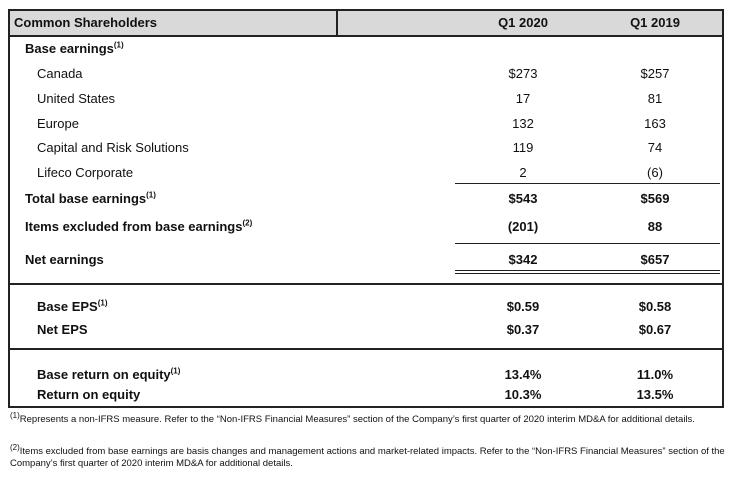 Image resolution: width=736 pixels, height=481 pixels. Describe the element at coordinates (523, 98) in the screenshot. I see `segment-q1-2020: 17` at that location.